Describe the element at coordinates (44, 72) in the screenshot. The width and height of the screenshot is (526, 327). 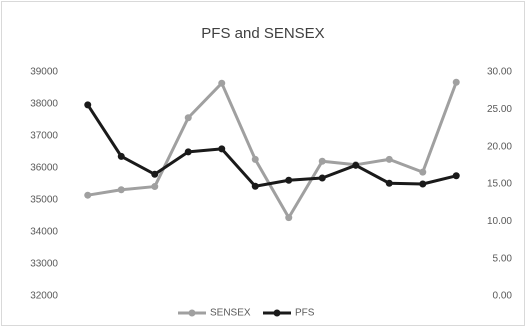
I see `y-tick-label: 39000` at that location.